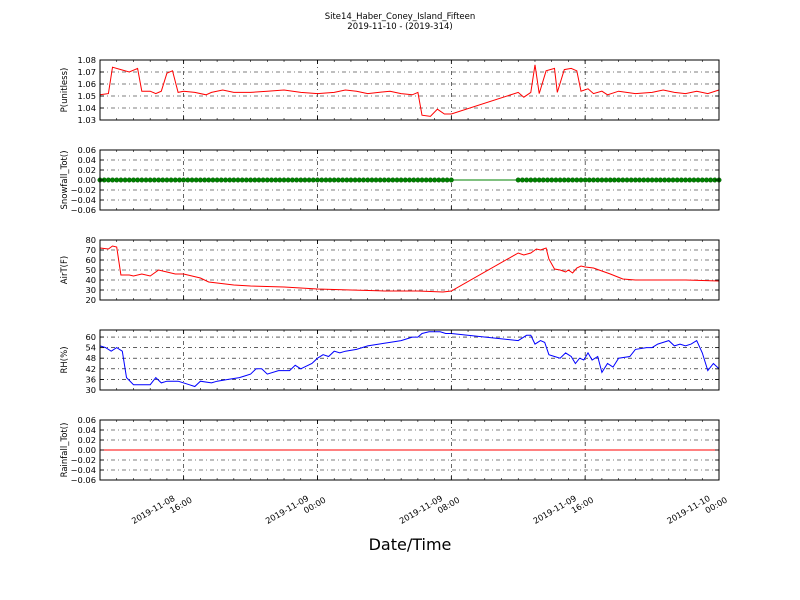 The image size is (800, 600). I want to click on x-tick-label: 2019-11-0908:00, so click(429, 510).